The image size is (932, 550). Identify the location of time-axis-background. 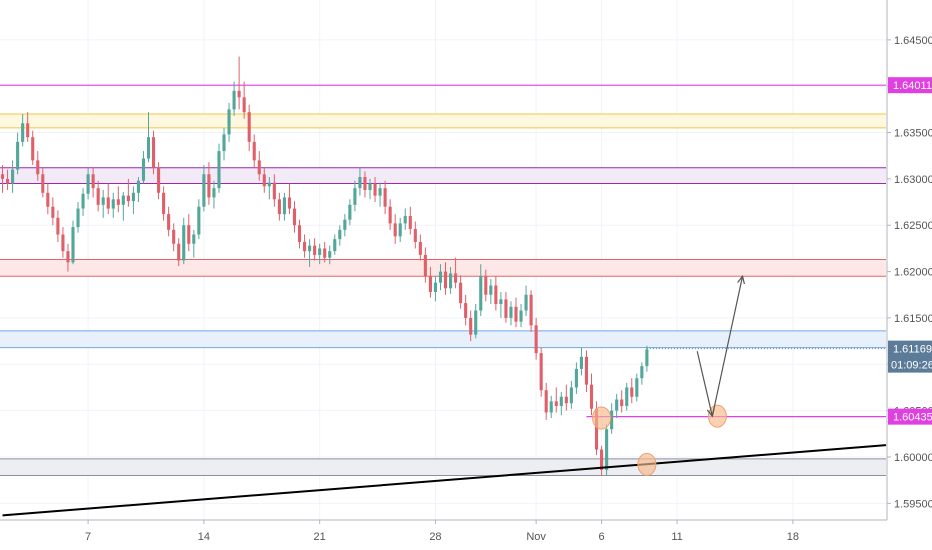
(443, 535).